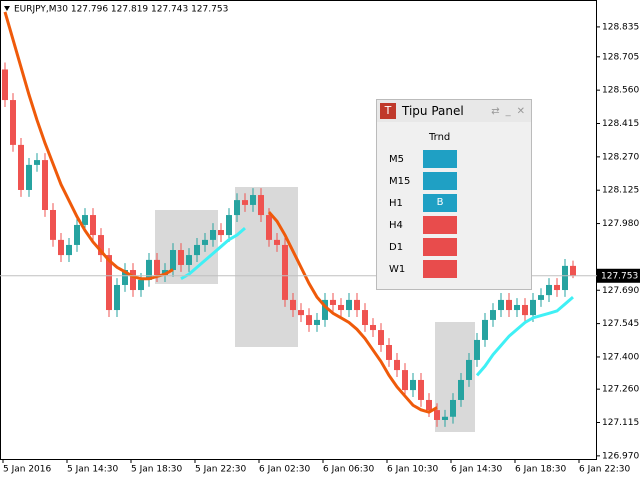 This screenshot has width=640, height=480. What do you see at coordinates (388, 111) in the screenshot?
I see `panel-icon: T` at bounding box center [388, 111].